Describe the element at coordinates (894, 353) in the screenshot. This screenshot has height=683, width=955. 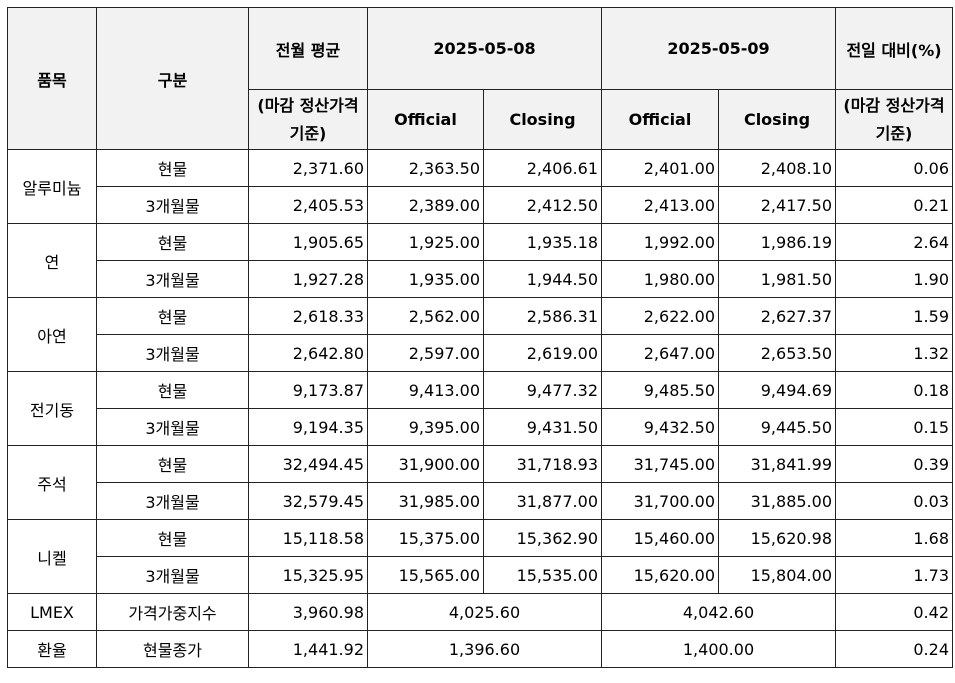
I see `value-cell: 1.32` at that location.